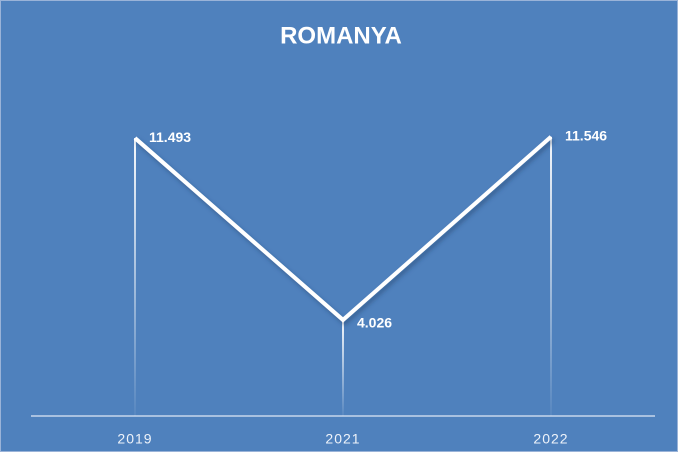 The image size is (681, 454). Describe the element at coordinates (586, 135) in the screenshot. I see `data-label: 11.546` at that location.